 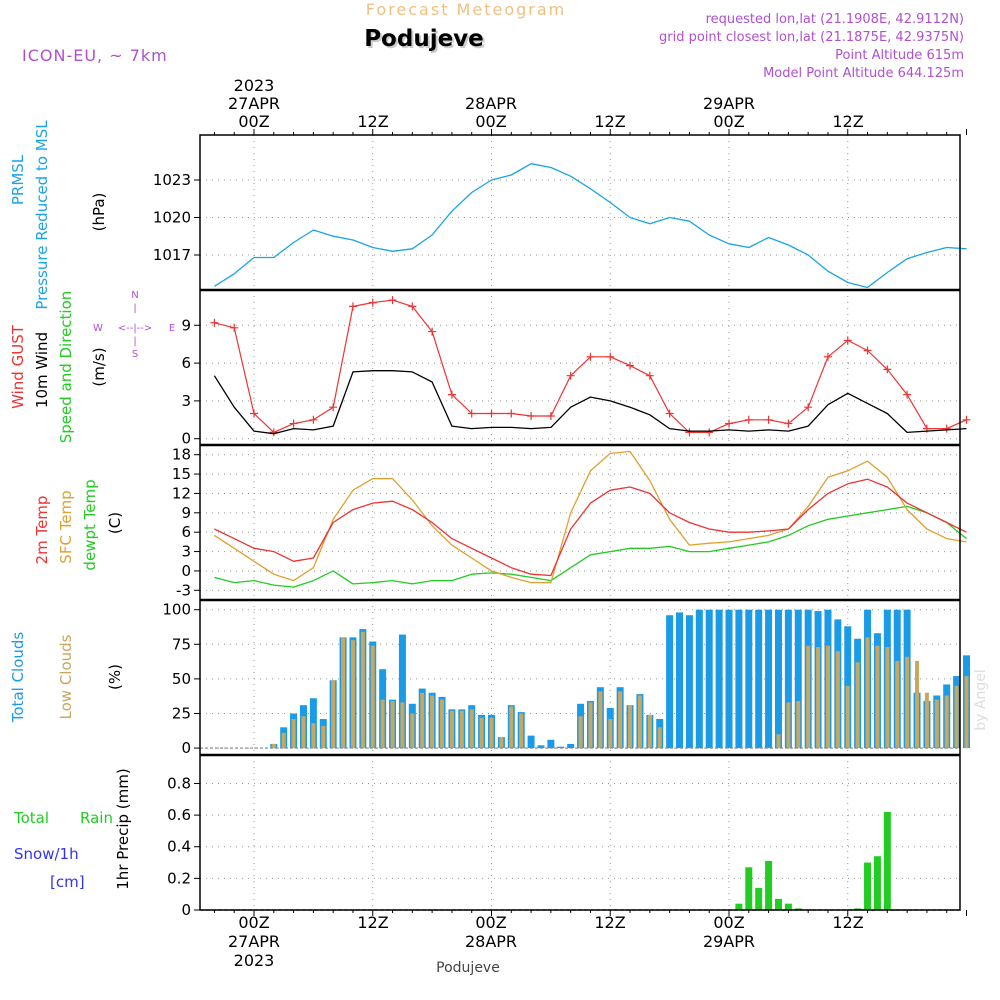 What do you see at coordinates (176, 610) in the screenshot?
I see `y-tick-label: 100` at bounding box center [176, 610].